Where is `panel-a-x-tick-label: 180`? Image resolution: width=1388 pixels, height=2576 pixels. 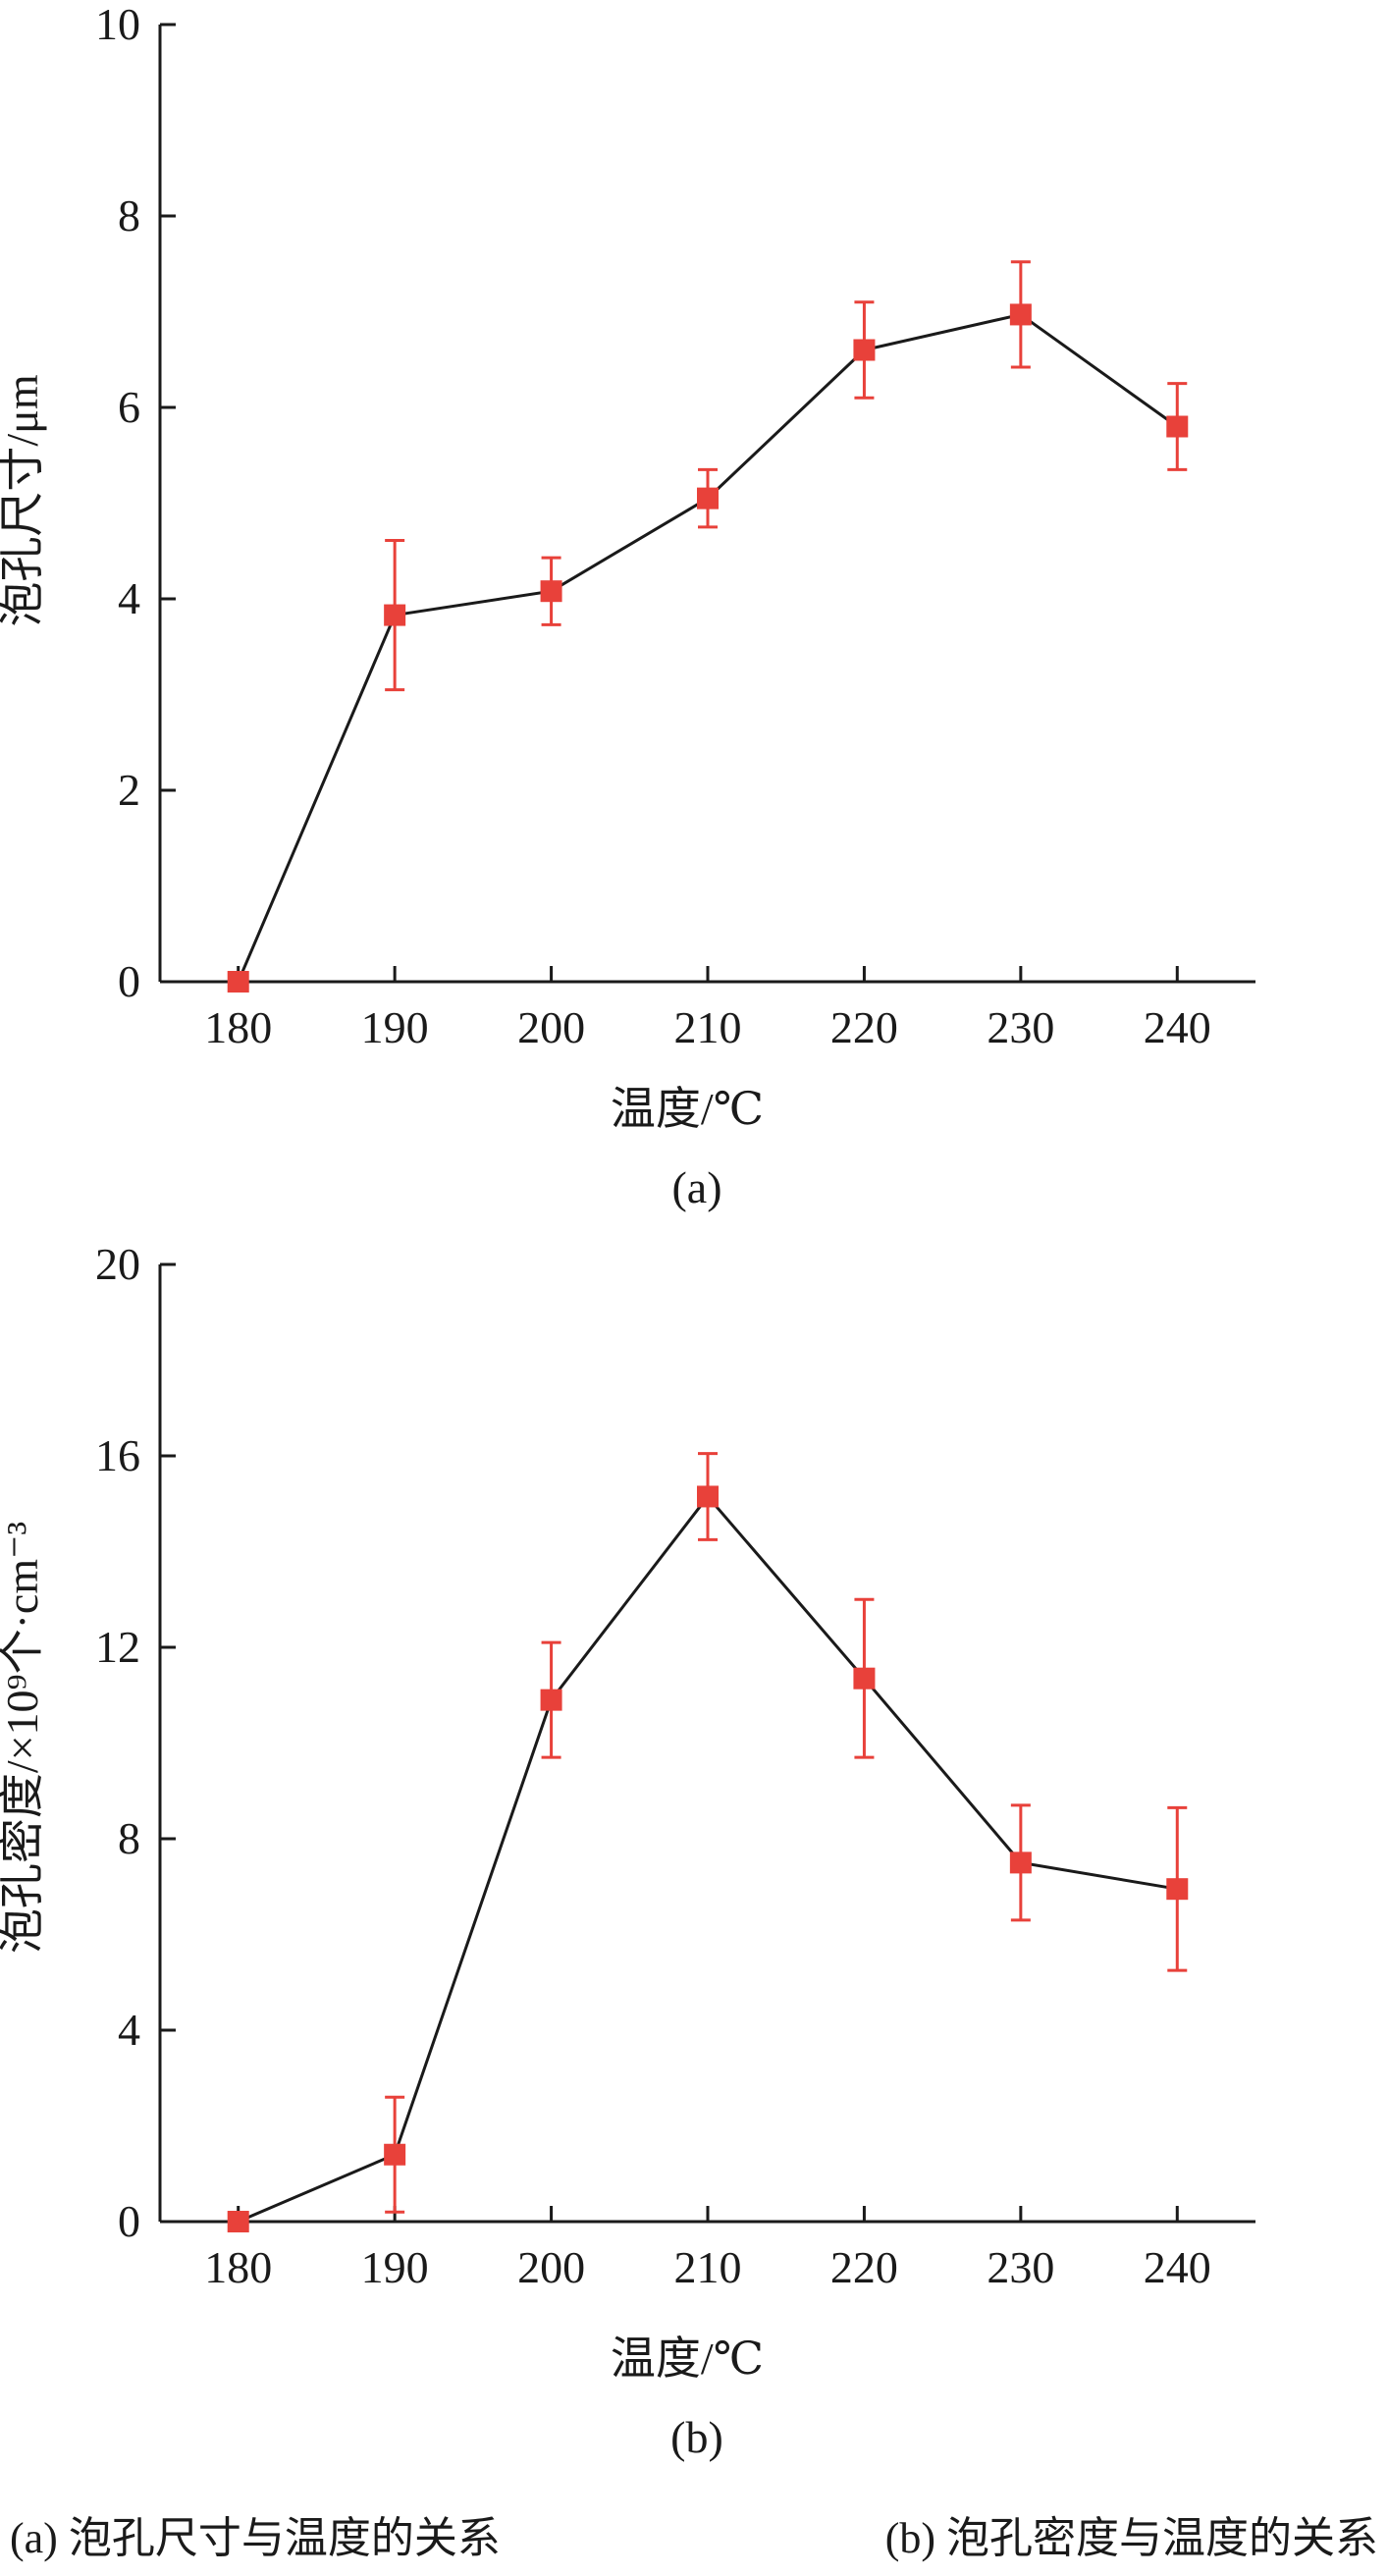 panel-a-x-tick-label: 180 is located at coordinates (238, 1027).